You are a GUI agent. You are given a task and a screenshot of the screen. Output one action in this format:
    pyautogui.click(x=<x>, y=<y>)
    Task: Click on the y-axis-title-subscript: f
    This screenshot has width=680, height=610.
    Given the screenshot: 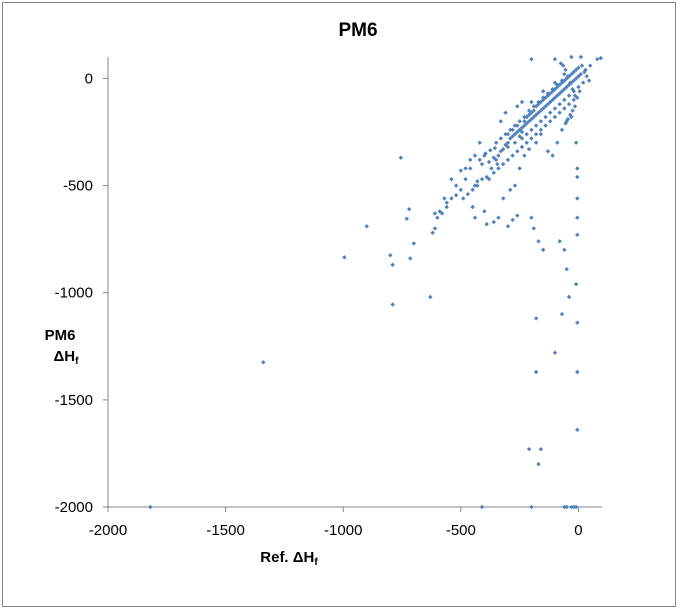 What is the action you would take?
    pyautogui.click(x=77, y=361)
    